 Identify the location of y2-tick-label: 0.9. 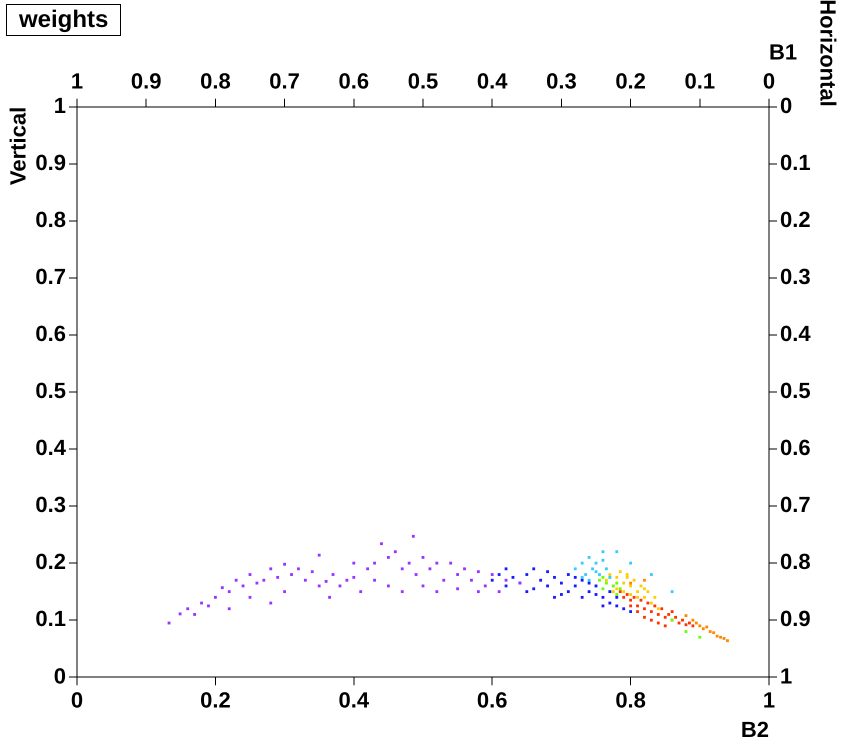
(795, 619).